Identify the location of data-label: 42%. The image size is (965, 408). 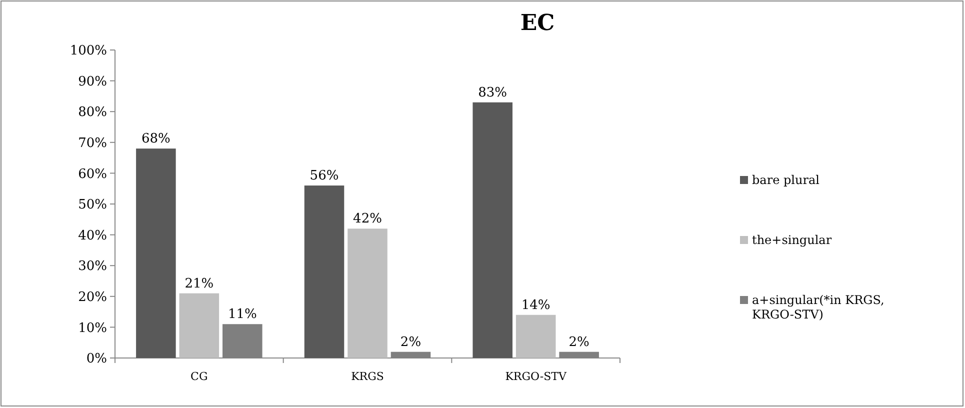
(367, 219).